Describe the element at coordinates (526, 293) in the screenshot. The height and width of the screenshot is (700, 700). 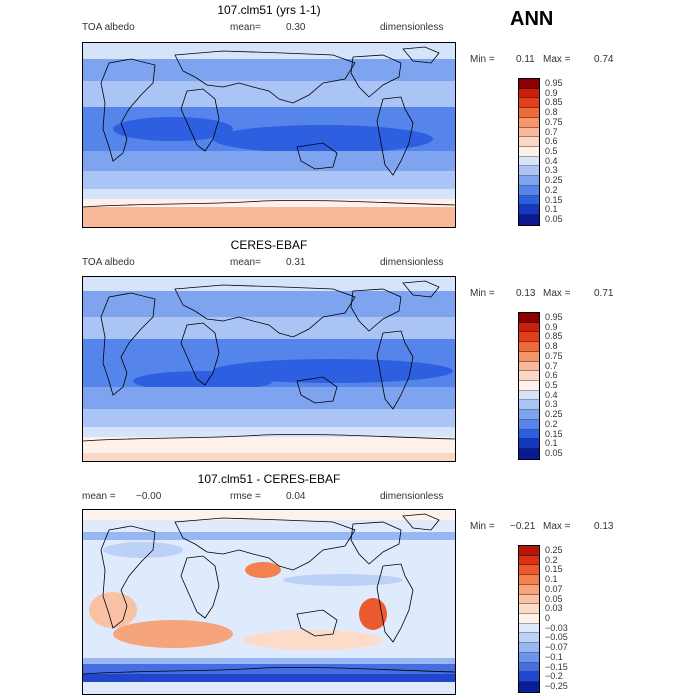
I see `panel-2-min-value: 0.13` at that location.